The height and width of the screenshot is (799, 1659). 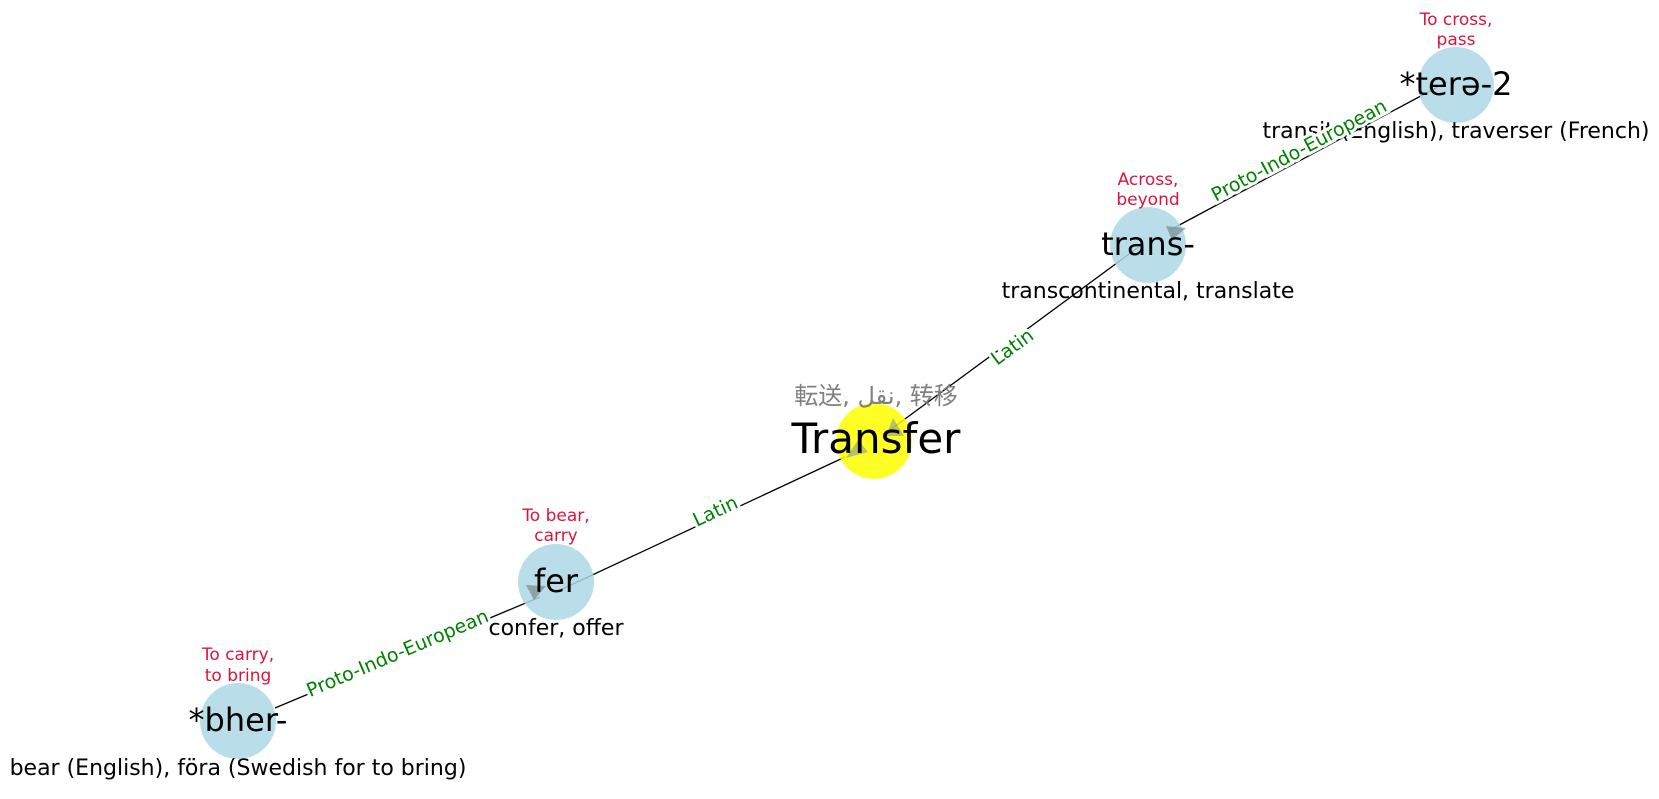 What do you see at coordinates (555, 516) in the screenshot?
I see `node-fer-meaning-1: To bear,` at bounding box center [555, 516].